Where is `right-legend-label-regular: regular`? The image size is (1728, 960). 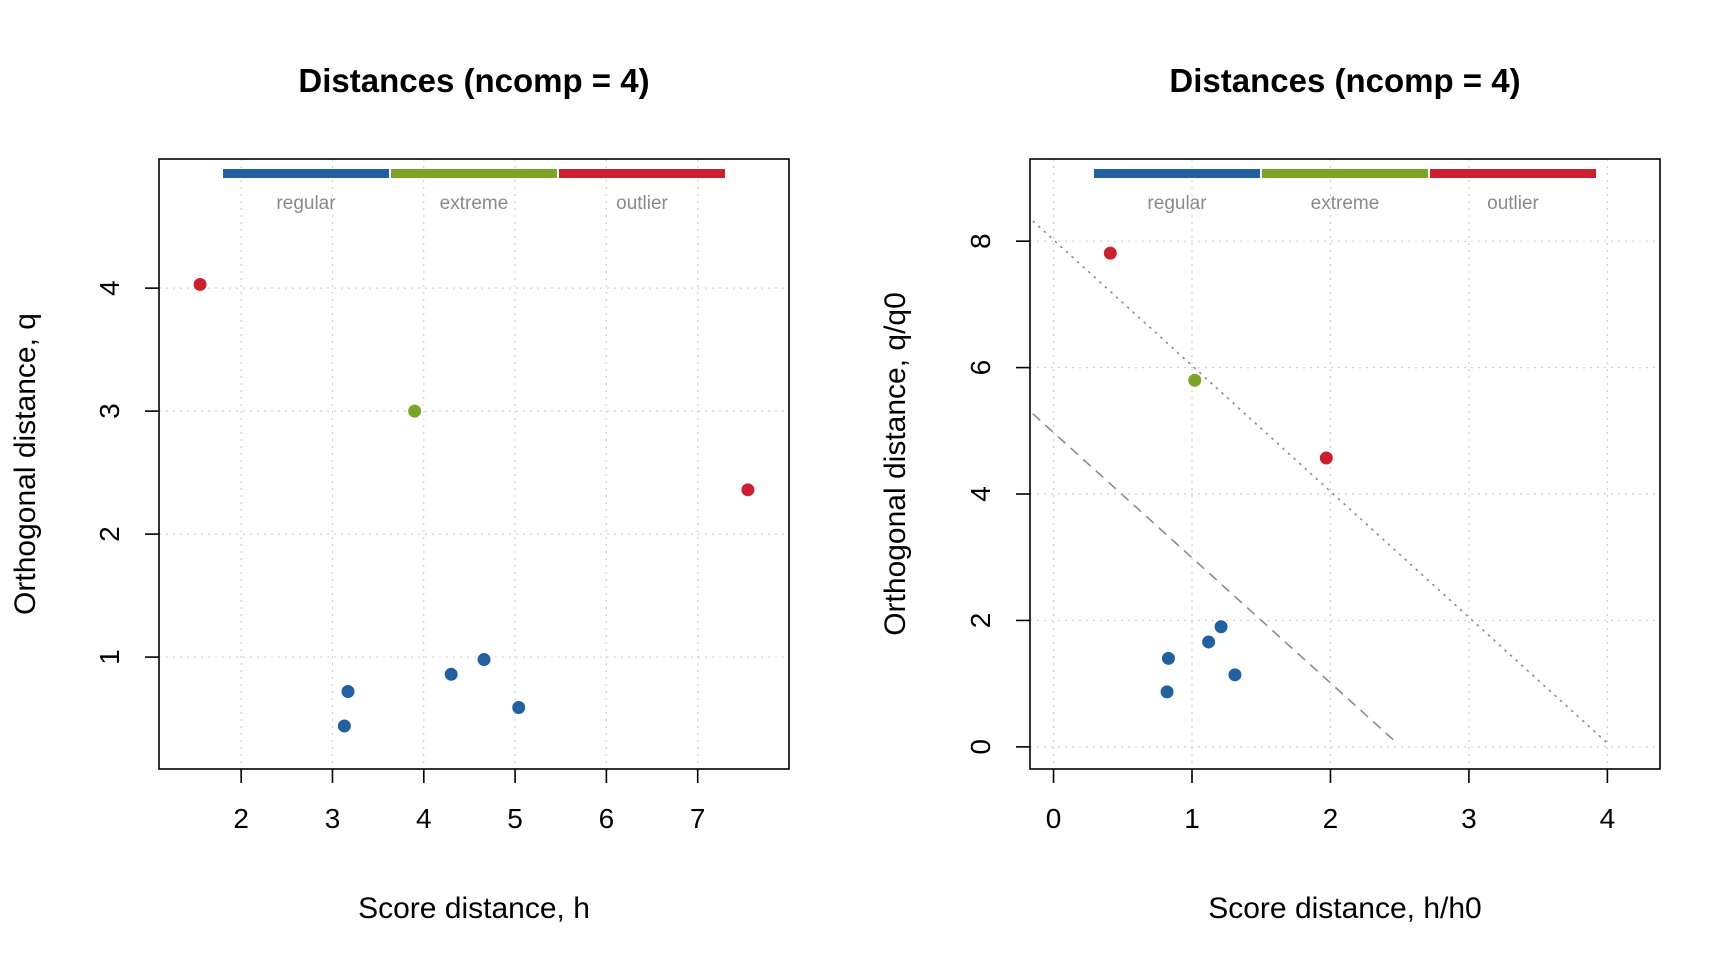 right-legend-label-regular: regular is located at coordinates (1177, 203).